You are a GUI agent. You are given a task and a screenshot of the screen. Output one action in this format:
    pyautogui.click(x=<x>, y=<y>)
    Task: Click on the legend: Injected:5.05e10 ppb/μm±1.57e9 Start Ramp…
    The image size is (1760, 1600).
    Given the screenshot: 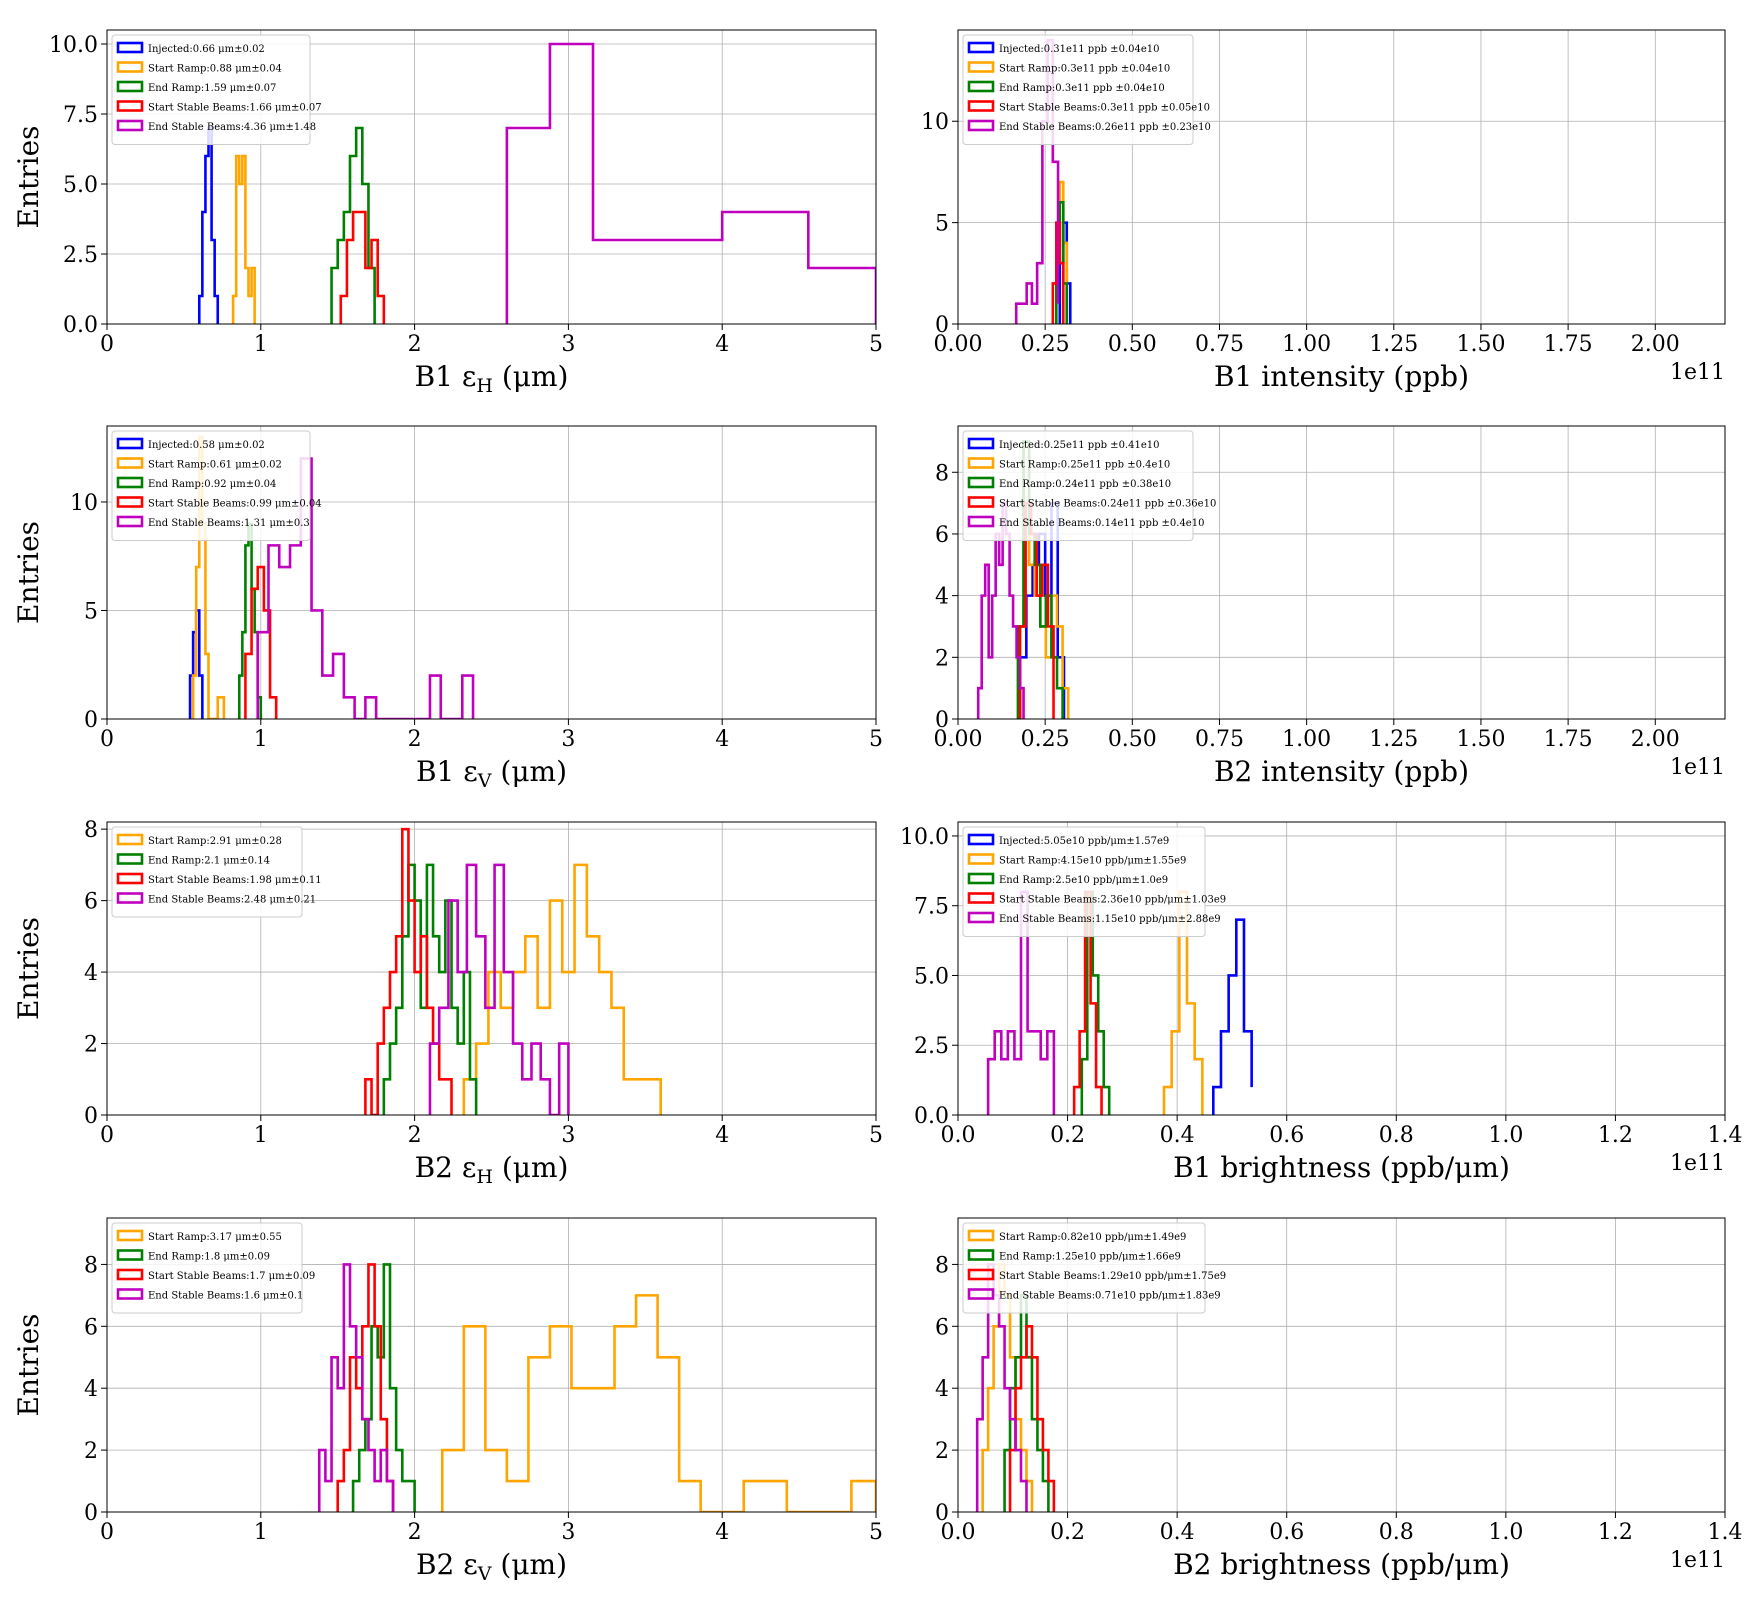 What is the action you would take?
    pyautogui.click(x=1094, y=881)
    